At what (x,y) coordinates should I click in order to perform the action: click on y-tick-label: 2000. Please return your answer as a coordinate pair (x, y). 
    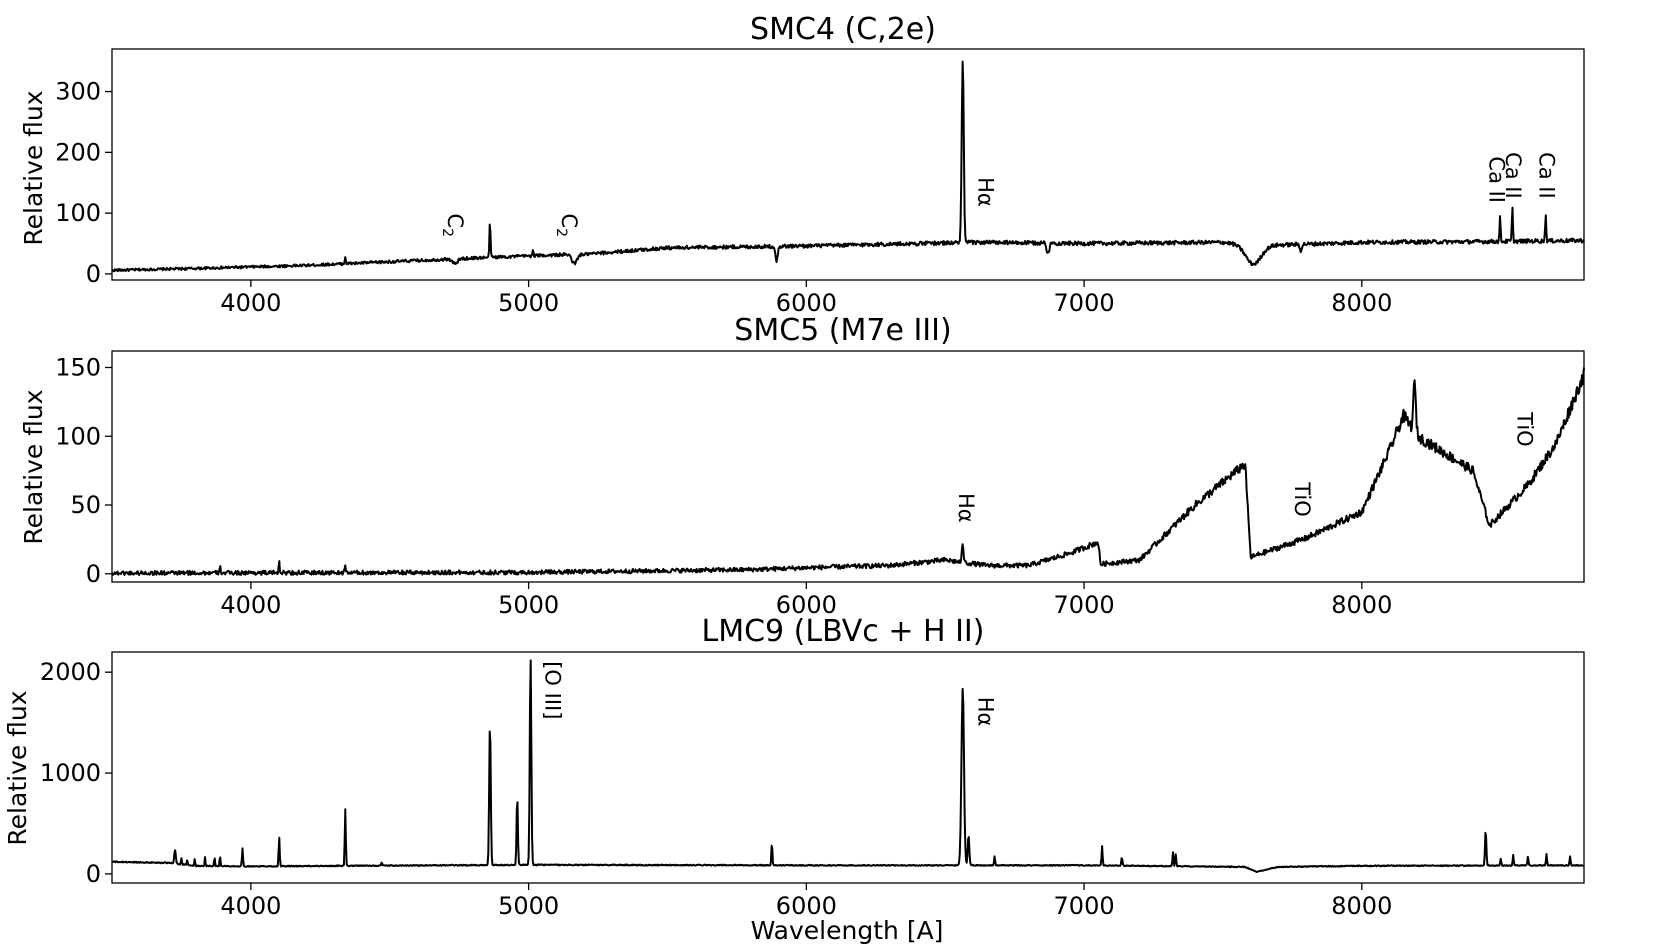
    Looking at the image, I should click on (70, 672).